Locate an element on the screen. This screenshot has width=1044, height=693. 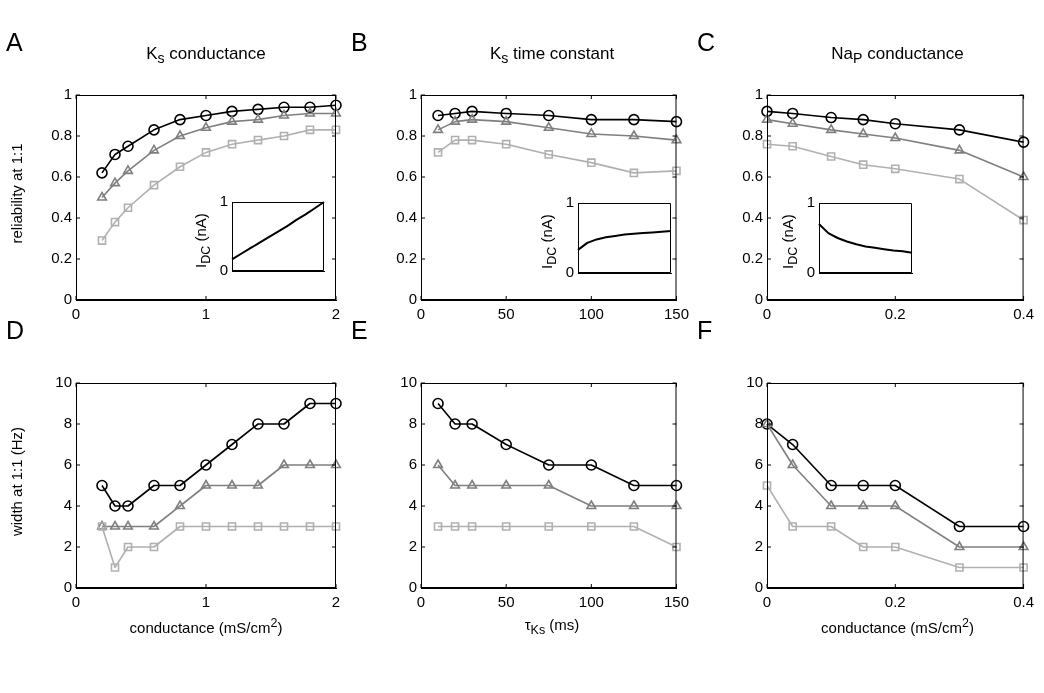
text: B is located at coordinates (359, 42).